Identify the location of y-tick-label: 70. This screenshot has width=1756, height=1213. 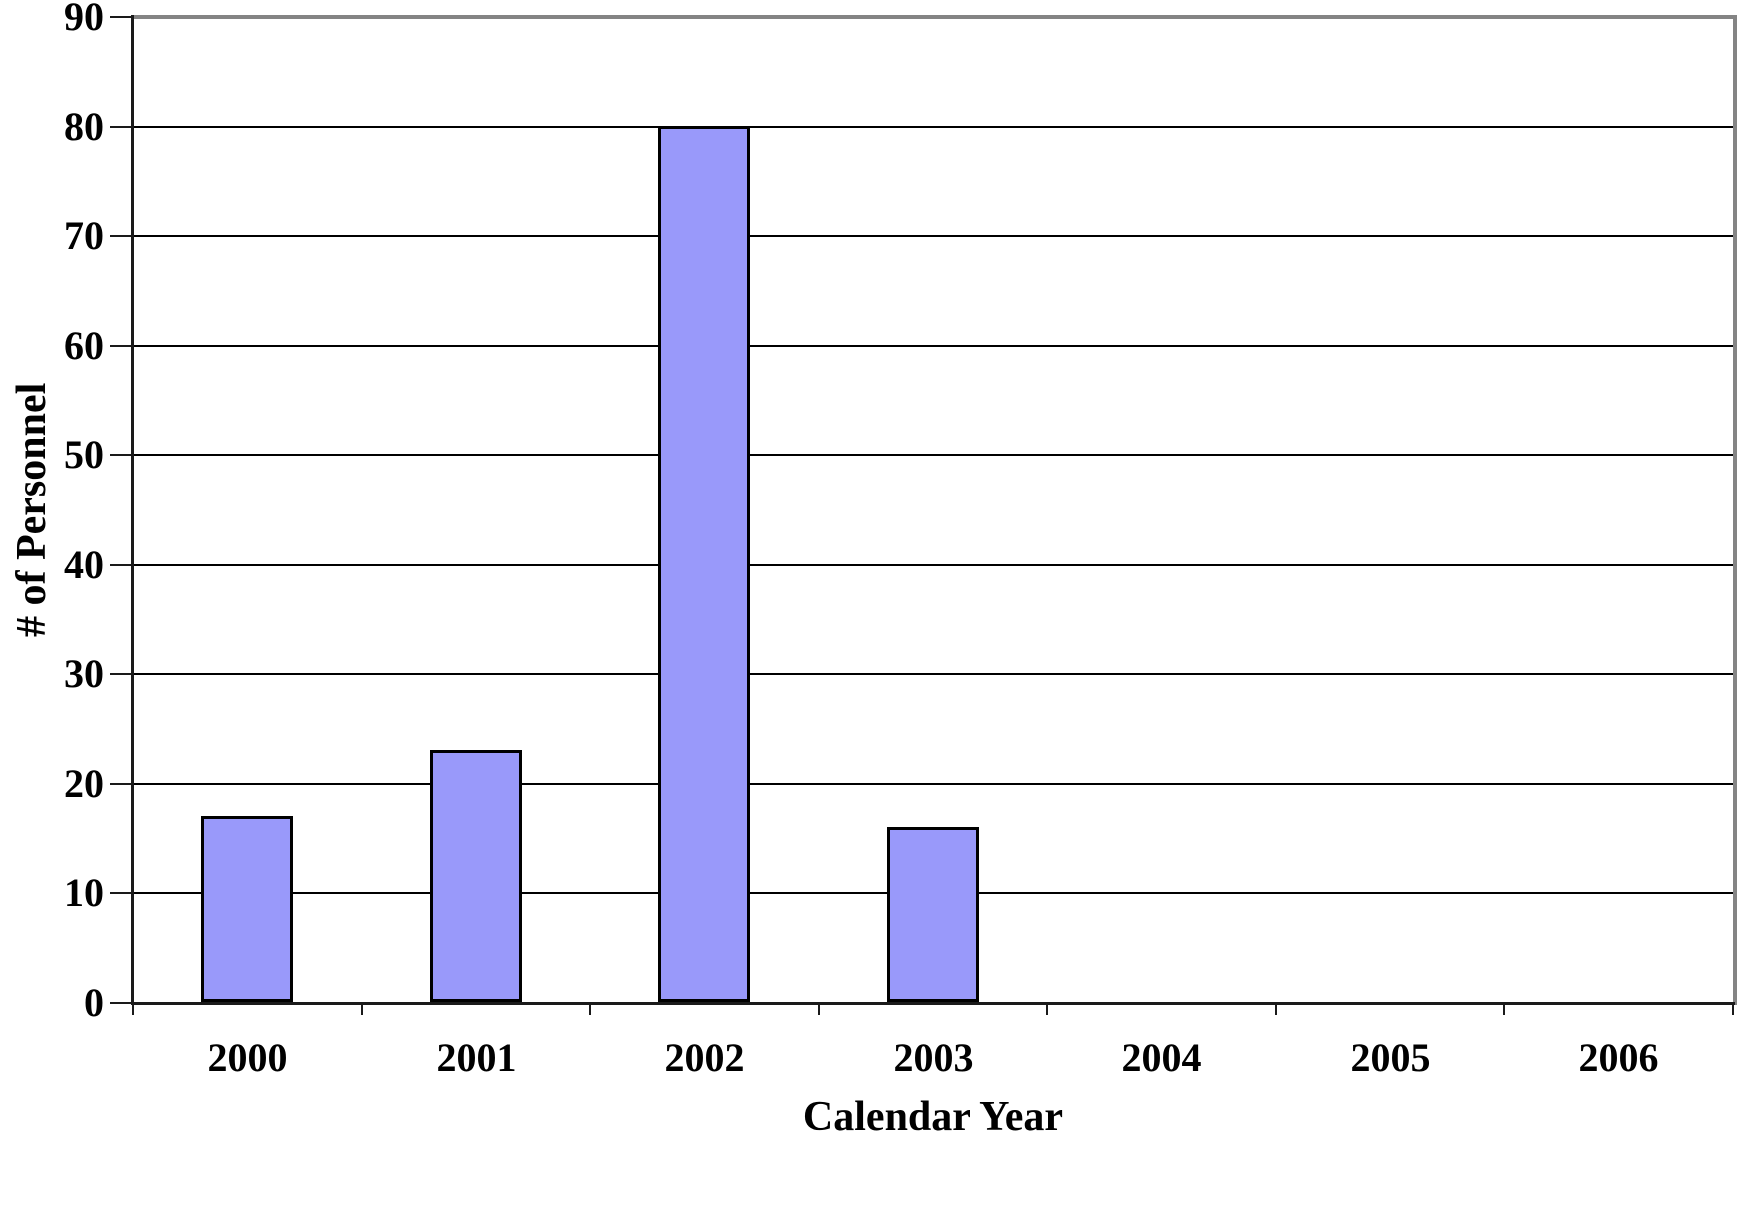
(84, 235).